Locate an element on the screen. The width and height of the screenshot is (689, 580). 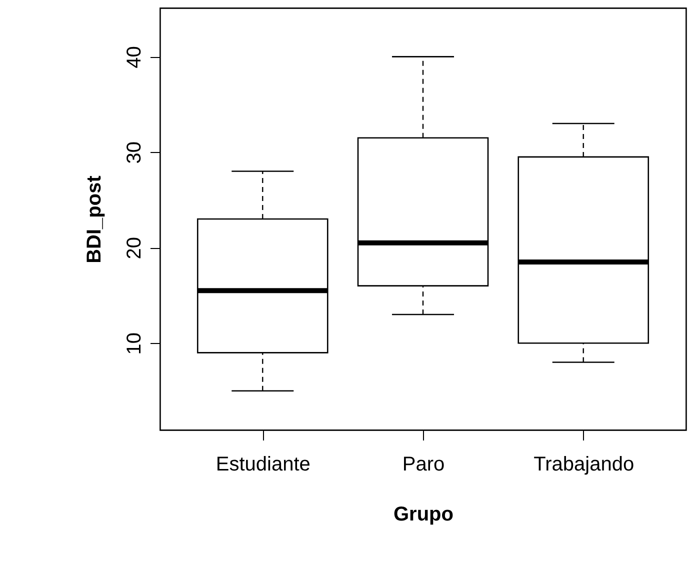
y-axis-title: BDI_post is located at coordinates (95, 219).